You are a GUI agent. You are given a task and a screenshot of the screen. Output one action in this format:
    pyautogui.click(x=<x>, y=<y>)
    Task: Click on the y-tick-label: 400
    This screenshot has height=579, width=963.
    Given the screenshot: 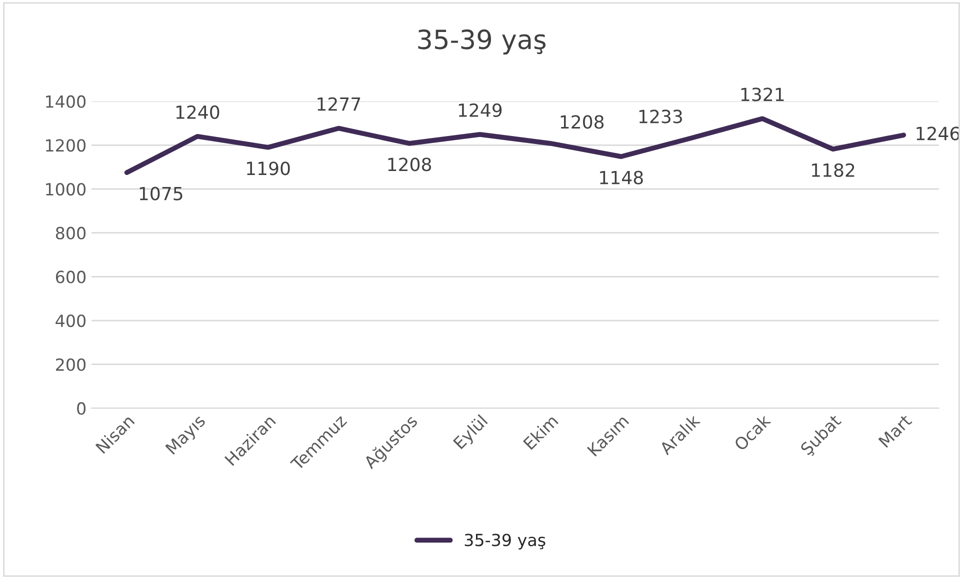 What is the action you would take?
    pyautogui.click(x=71, y=321)
    